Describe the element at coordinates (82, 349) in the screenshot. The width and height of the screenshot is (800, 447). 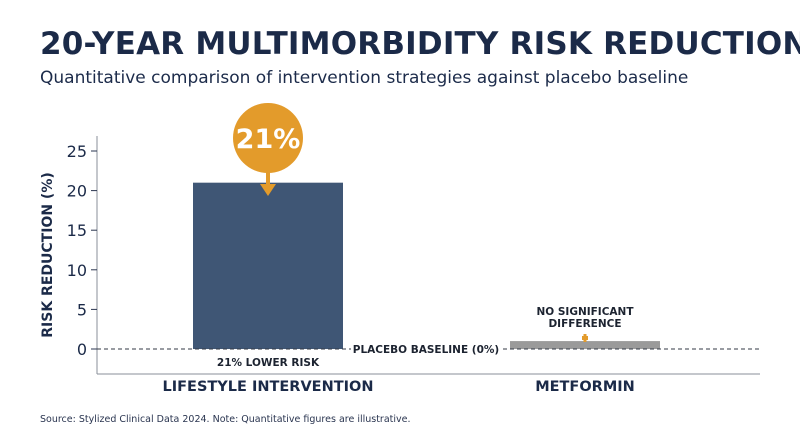
I see `y-tick-label: 0` at that location.